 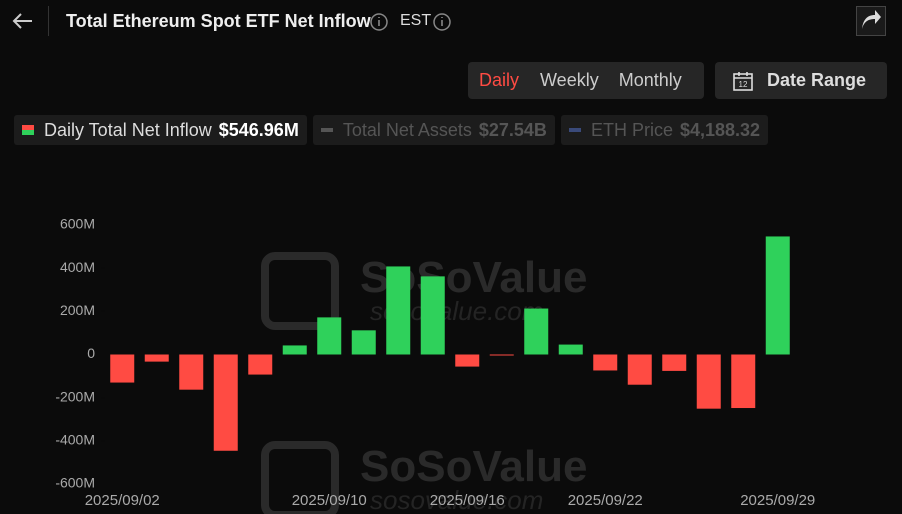 I want to click on legend-item: Total Net Assets $27.54B, so click(x=433, y=130).